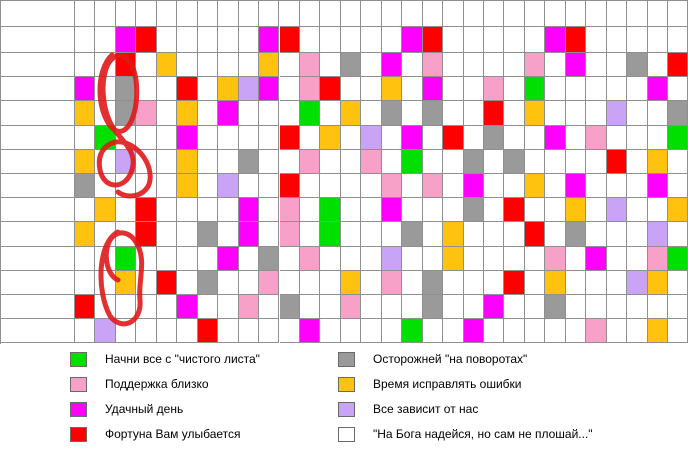  I want to click on legend-item: "На Бога надейся, но сам не плошай...", so click(465, 434).